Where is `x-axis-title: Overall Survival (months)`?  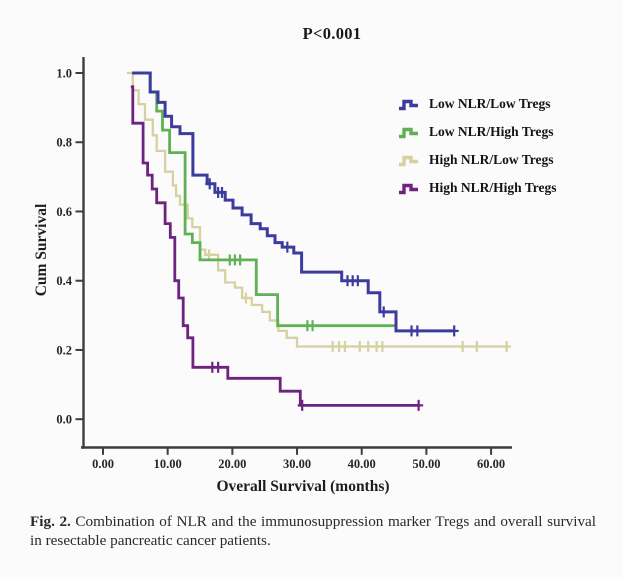
x-axis-title: Overall Survival (months) is located at coordinates (303, 486).